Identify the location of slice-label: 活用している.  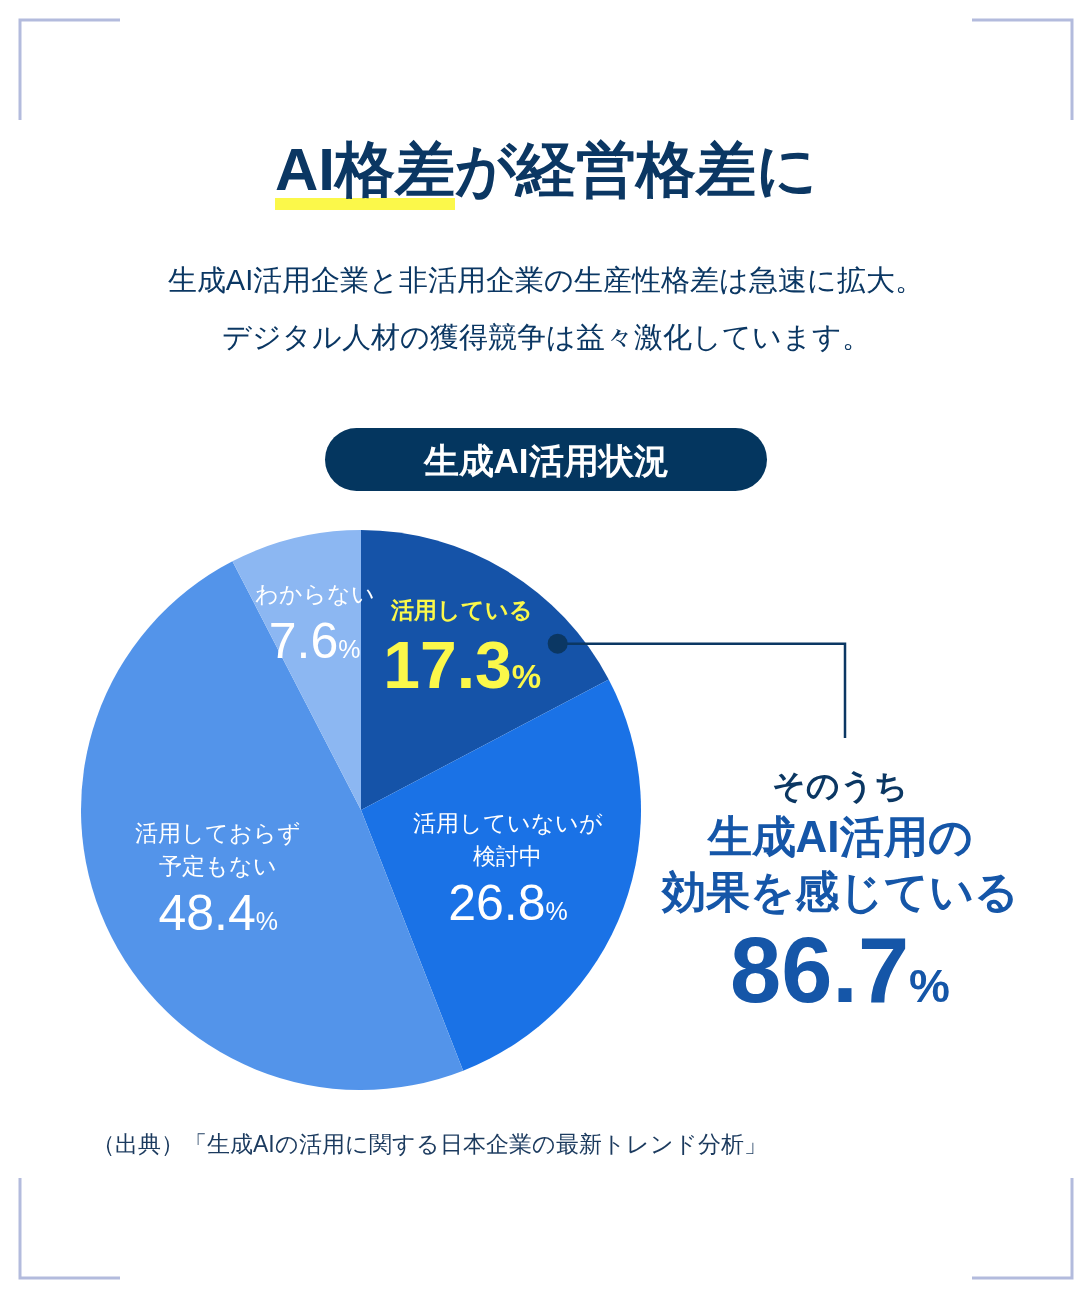
(462, 609).